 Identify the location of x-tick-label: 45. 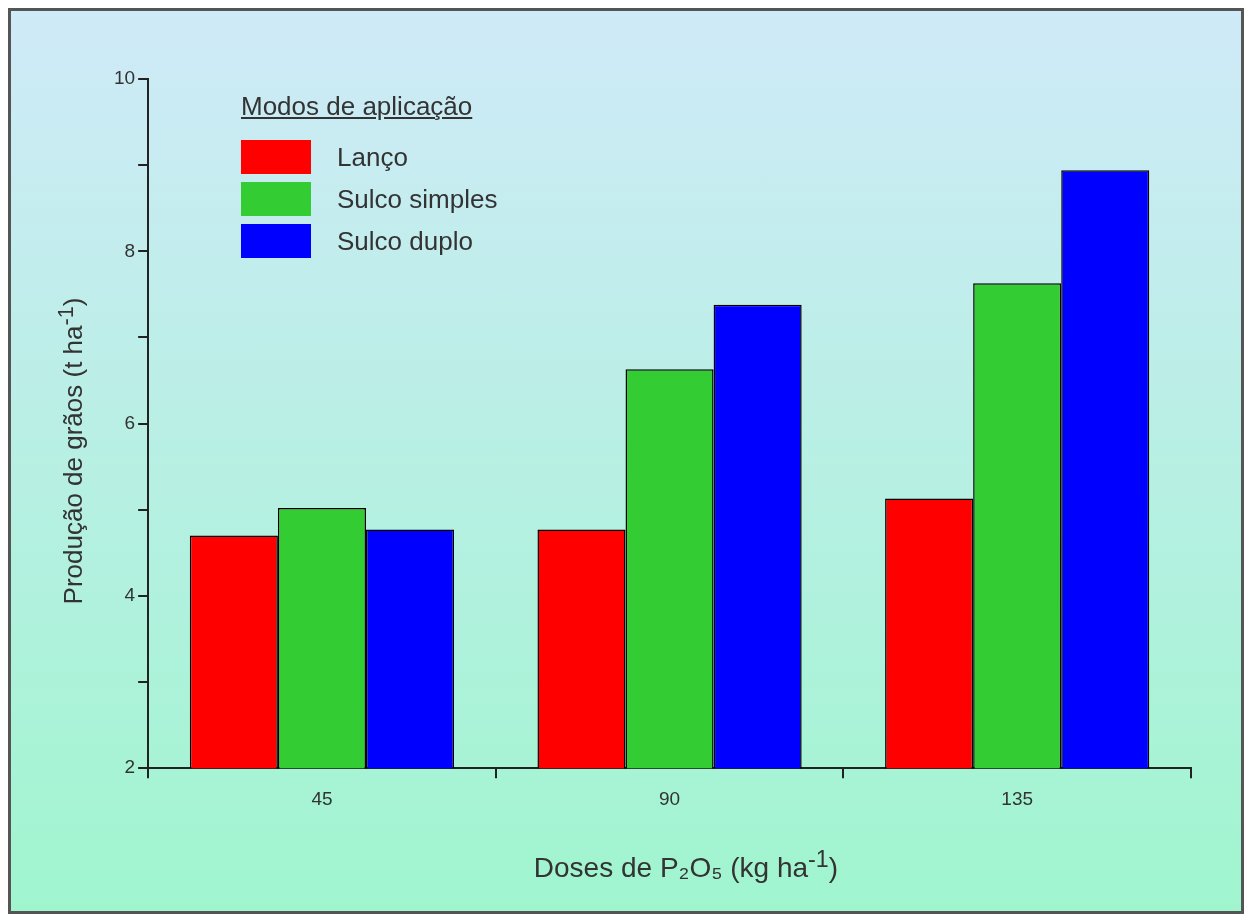
(322, 798).